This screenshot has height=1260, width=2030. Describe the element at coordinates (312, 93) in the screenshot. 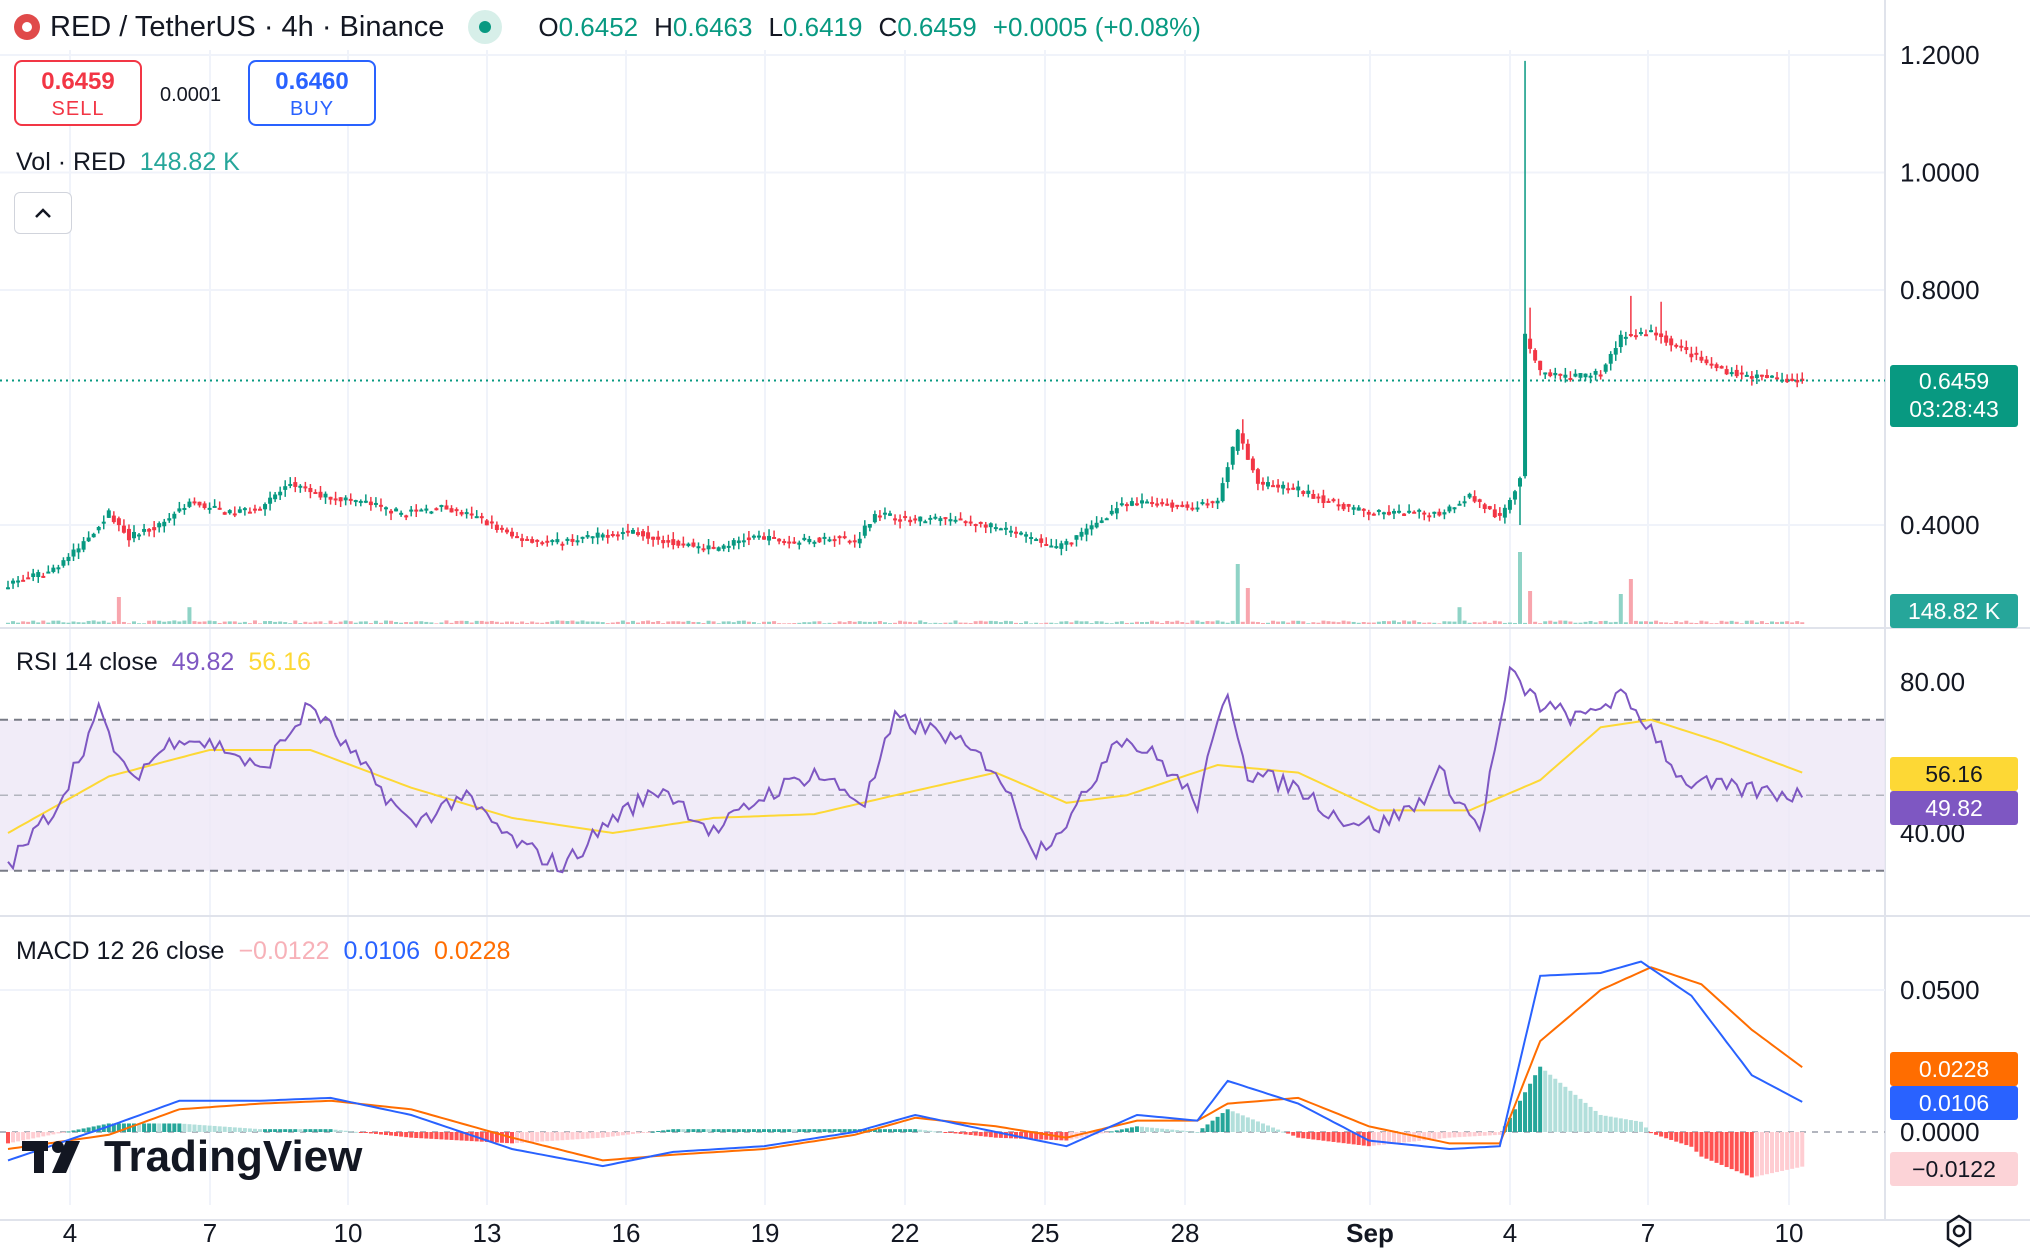

I see `buy-button: 0.6460 BUY` at that location.